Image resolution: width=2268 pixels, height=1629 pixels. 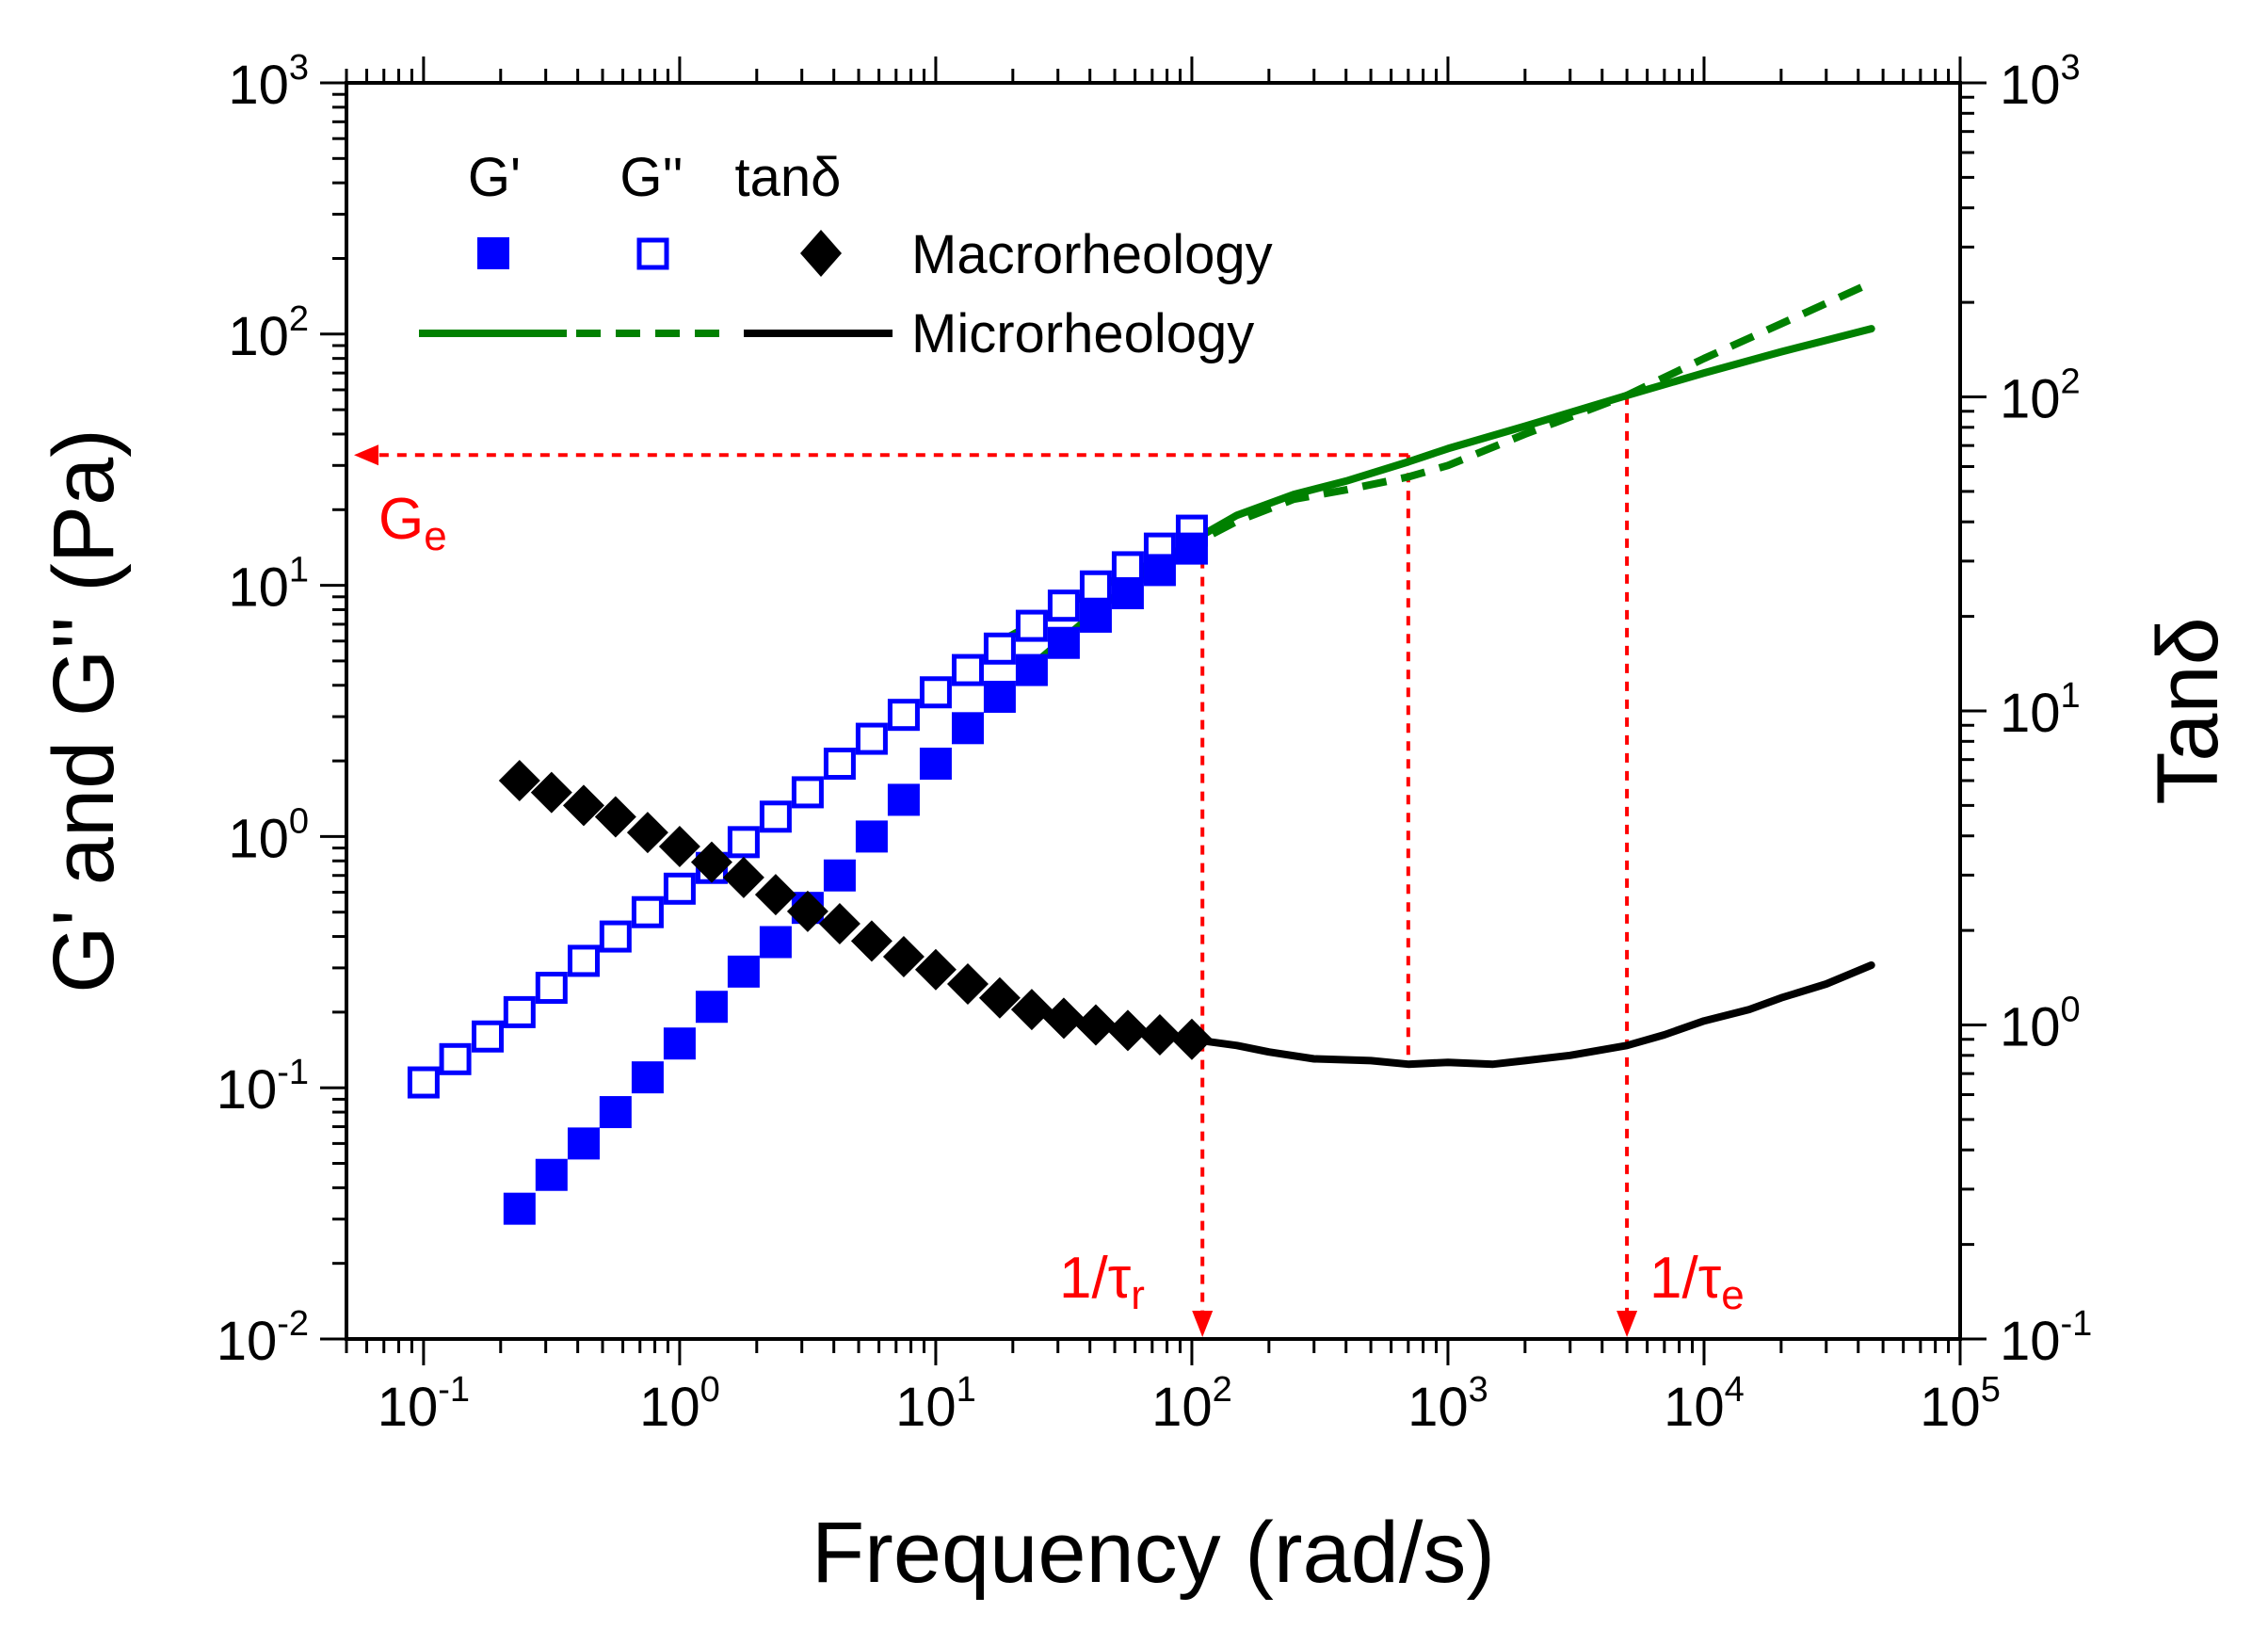 What do you see at coordinates (1153, 1553) in the screenshot?
I see `x-axis-title: Frequency (rad/s)` at bounding box center [1153, 1553].